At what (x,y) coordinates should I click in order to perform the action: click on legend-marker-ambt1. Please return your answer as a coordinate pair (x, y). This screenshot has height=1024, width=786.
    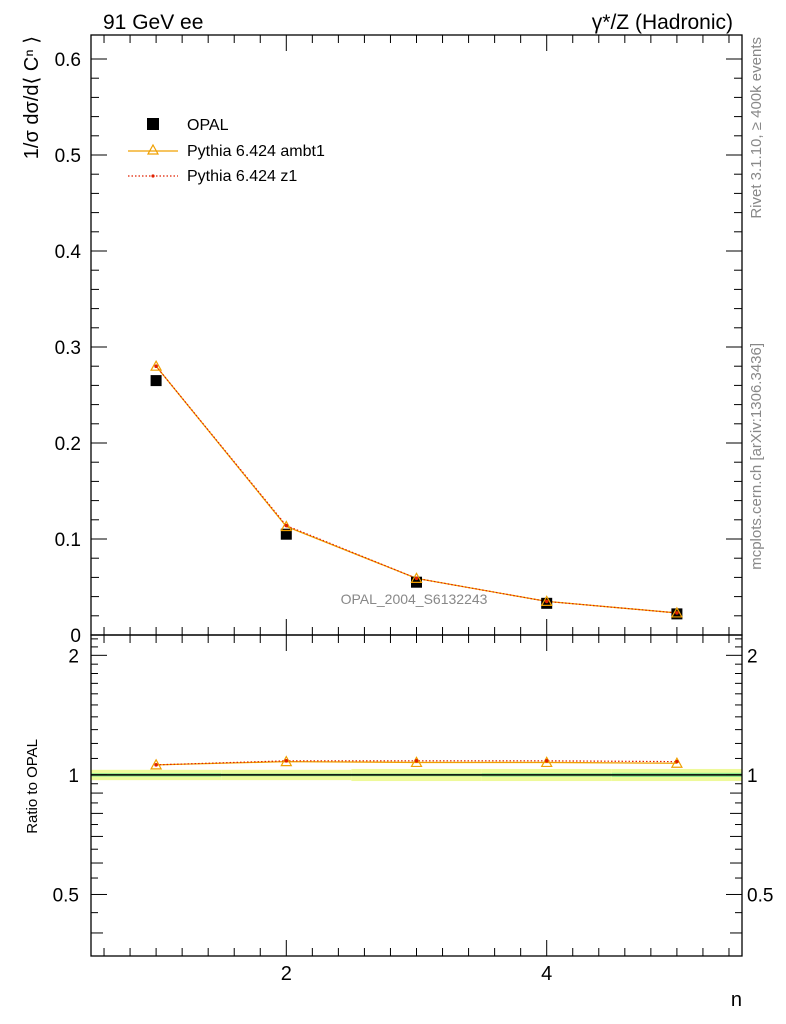
    Looking at the image, I should click on (153, 149).